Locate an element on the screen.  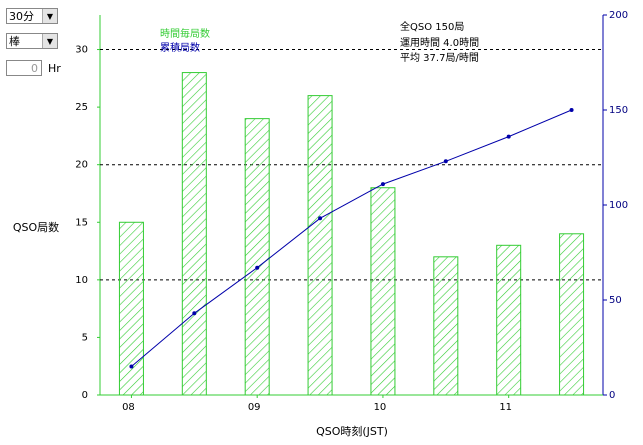
y2-tick-label: 50 is located at coordinates (615, 300).